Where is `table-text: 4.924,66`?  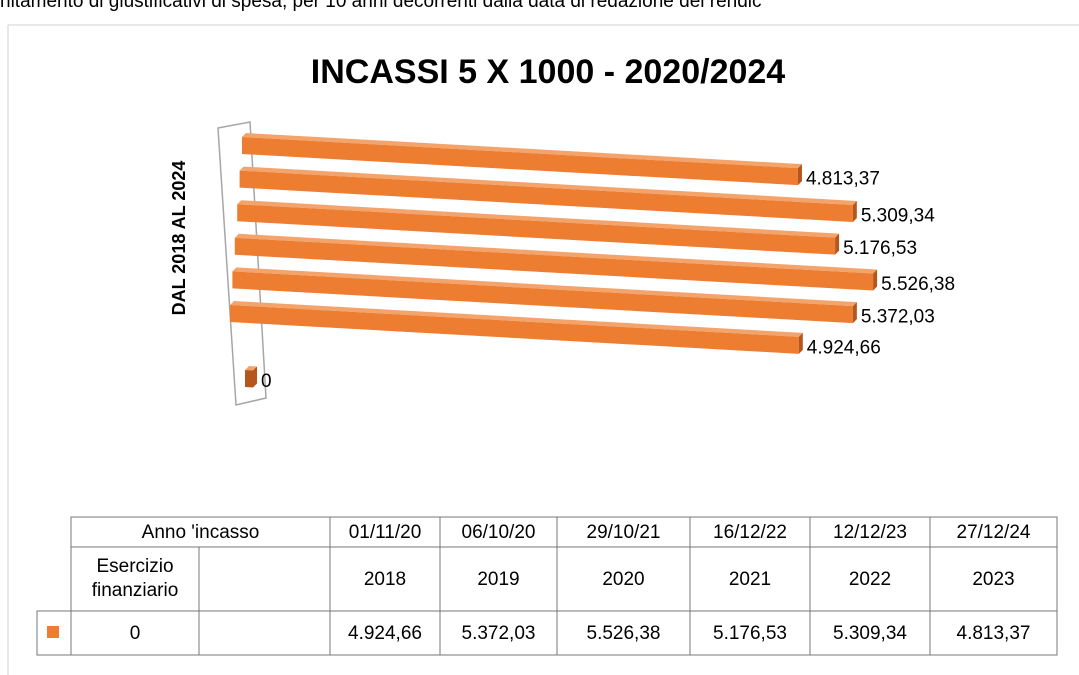 table-text: 4.924,66 is located at coordinates (385, 633).